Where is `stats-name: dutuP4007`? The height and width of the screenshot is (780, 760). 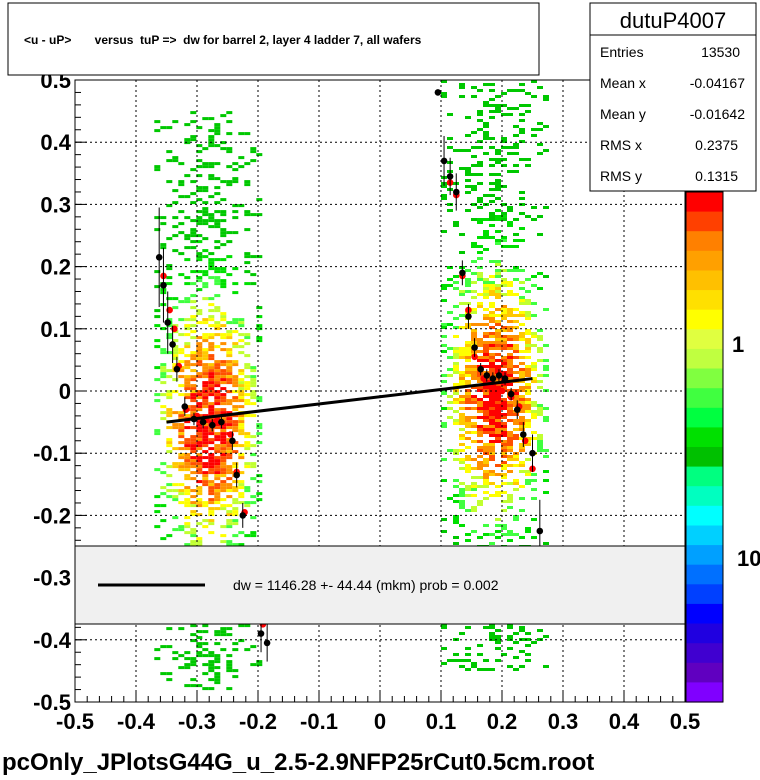 stats-name: dutuP4007 is located at coordinates (673, 20).